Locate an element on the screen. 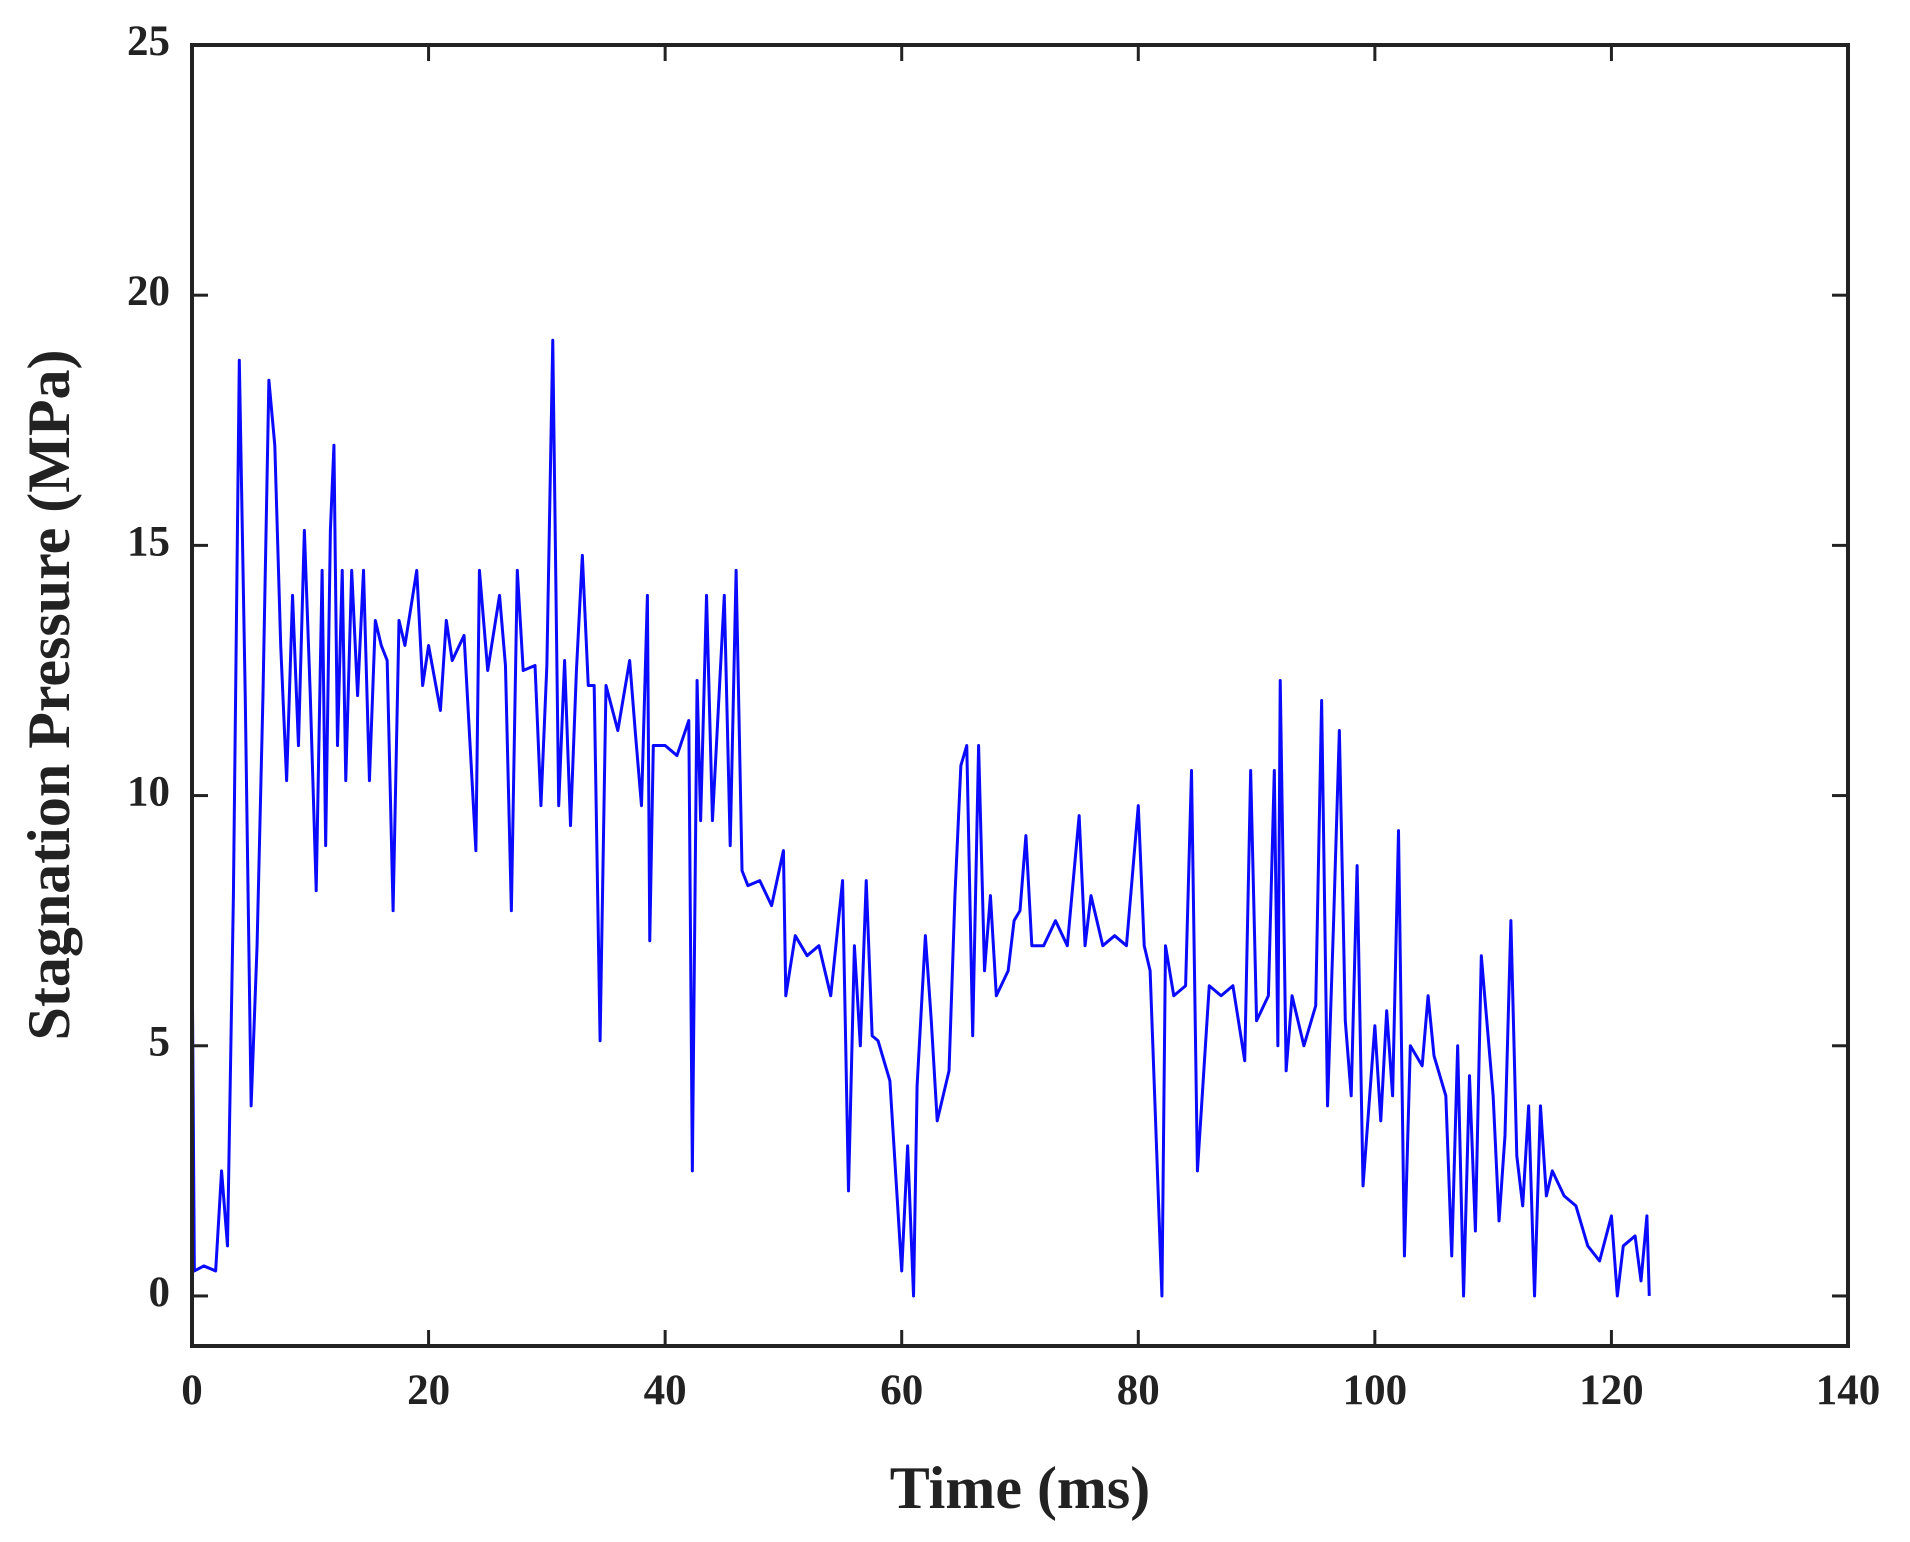 This screenshot has height=1542, width=1910. x-tick-label: 20 is located at coordinates (428, 1390).